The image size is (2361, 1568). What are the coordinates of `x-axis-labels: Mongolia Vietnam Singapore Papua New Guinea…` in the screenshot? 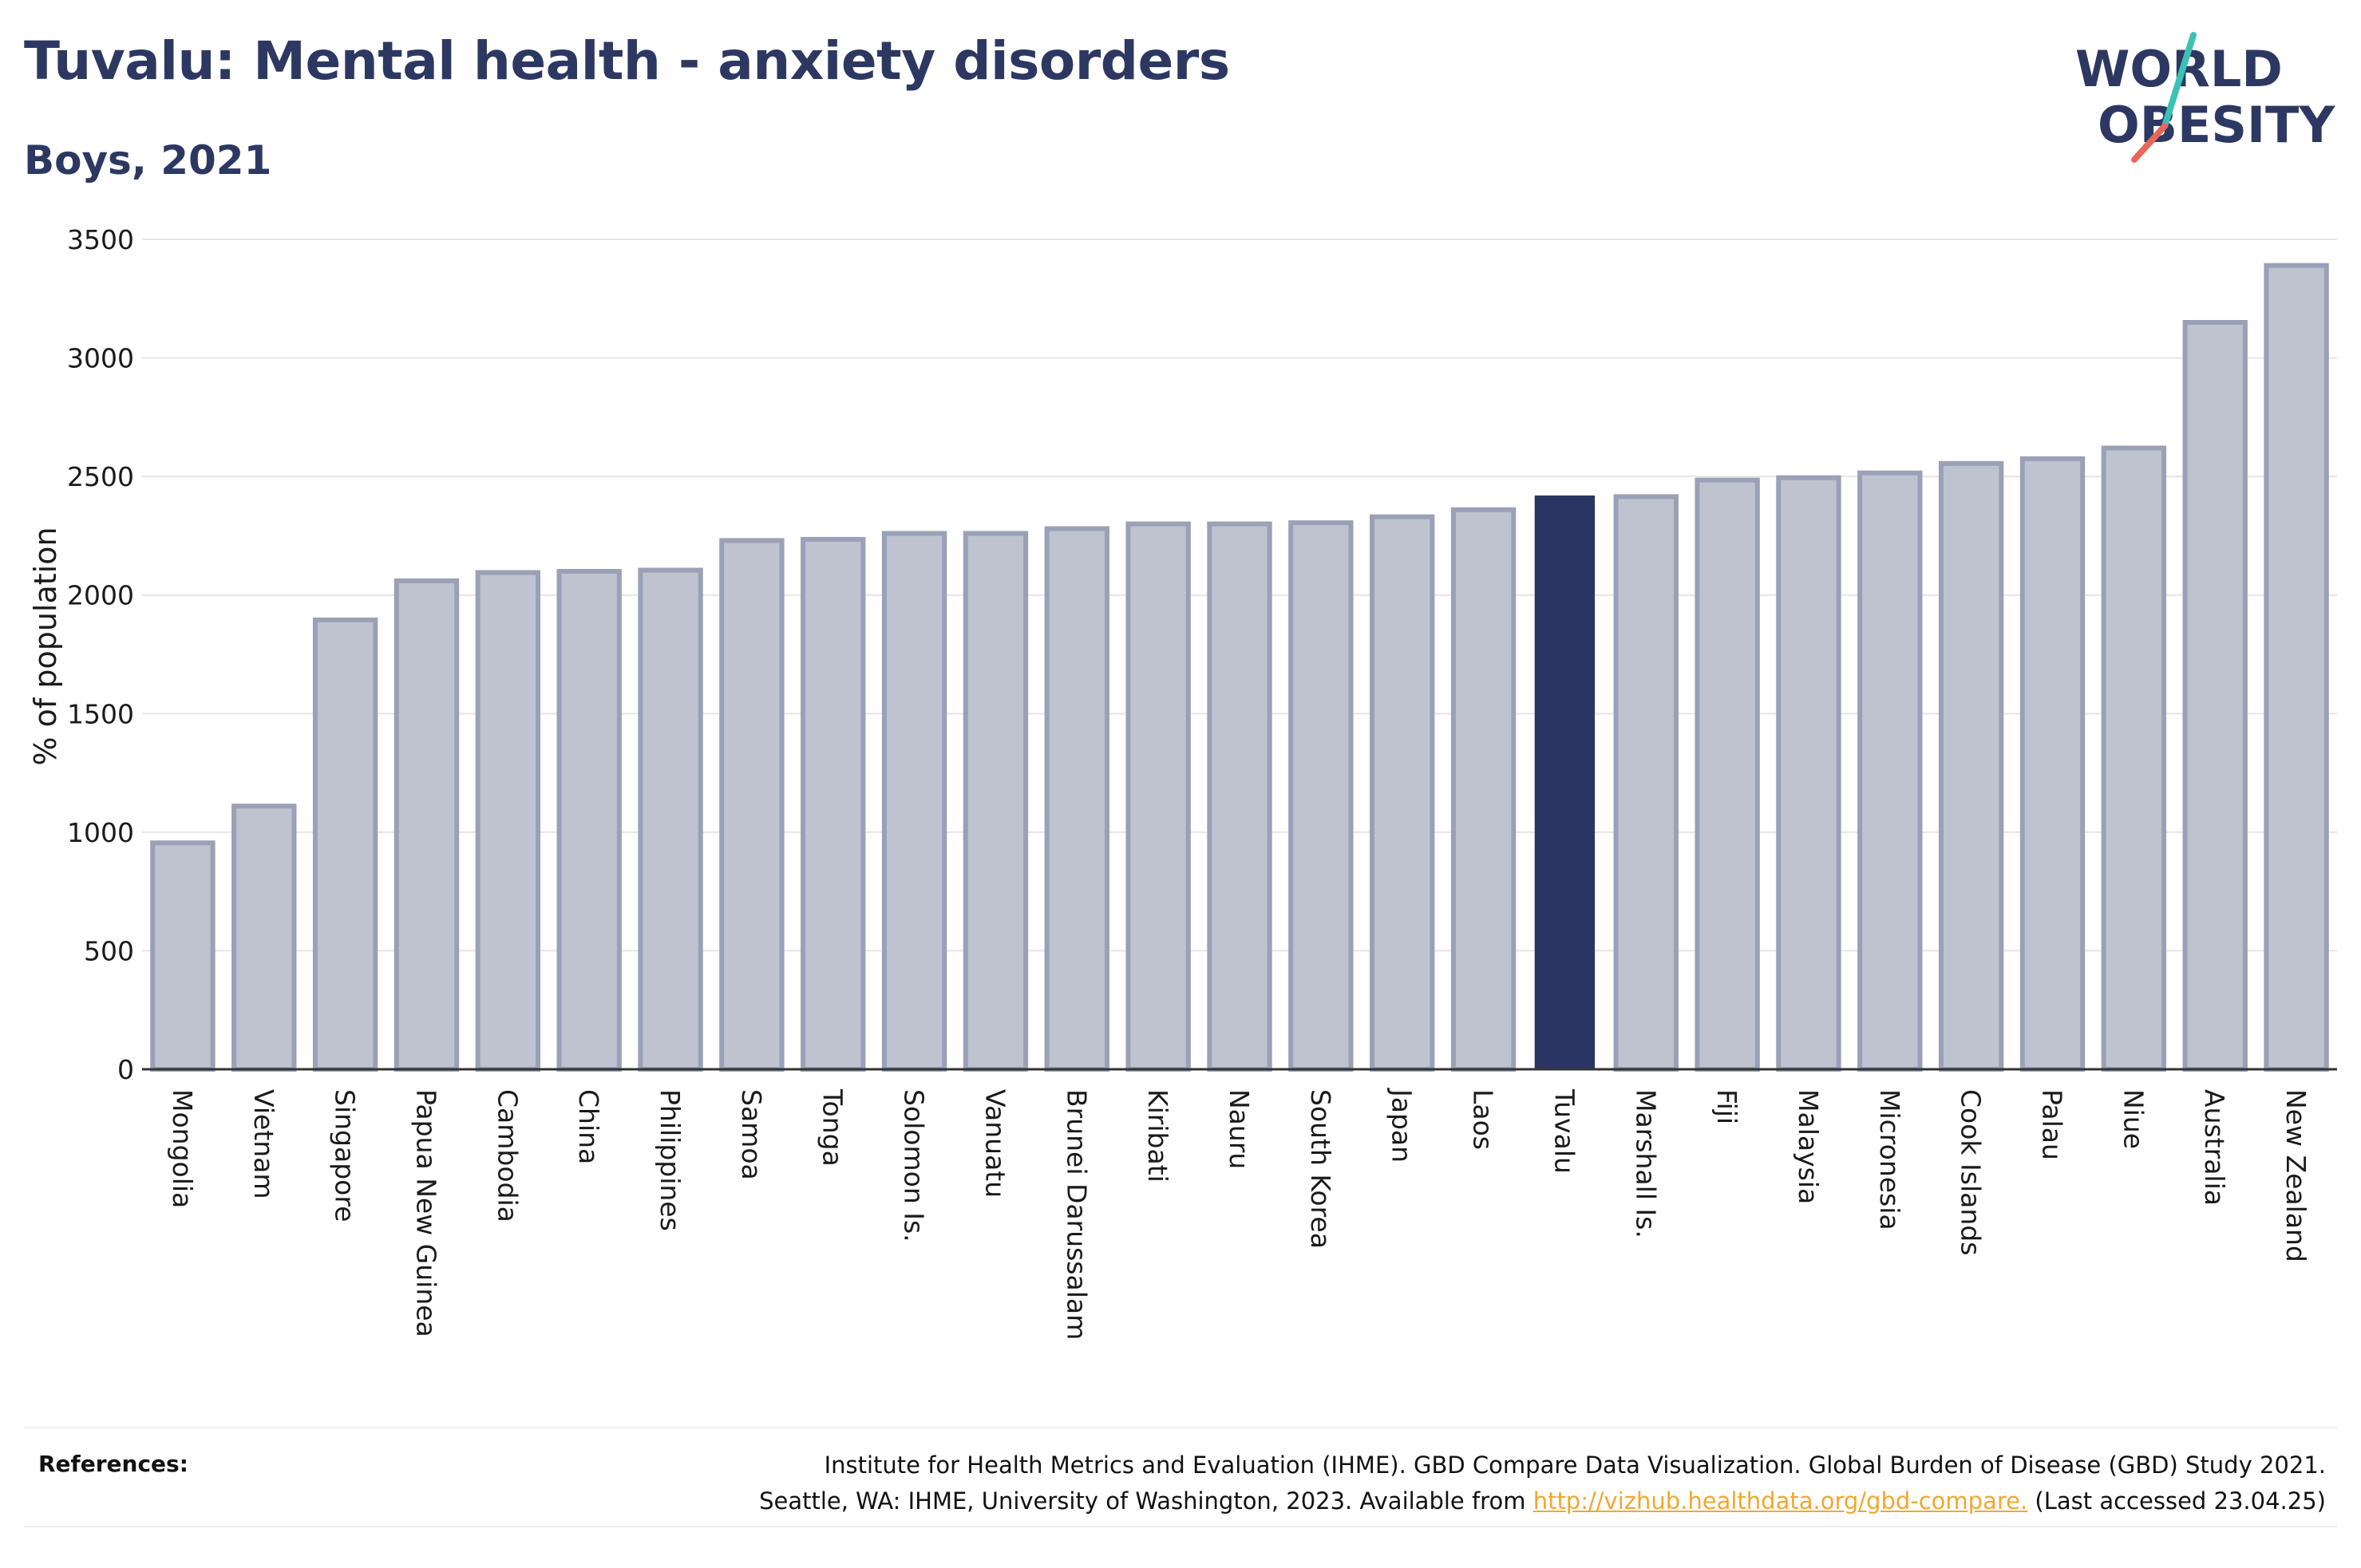 It's located at (1239, 1214).